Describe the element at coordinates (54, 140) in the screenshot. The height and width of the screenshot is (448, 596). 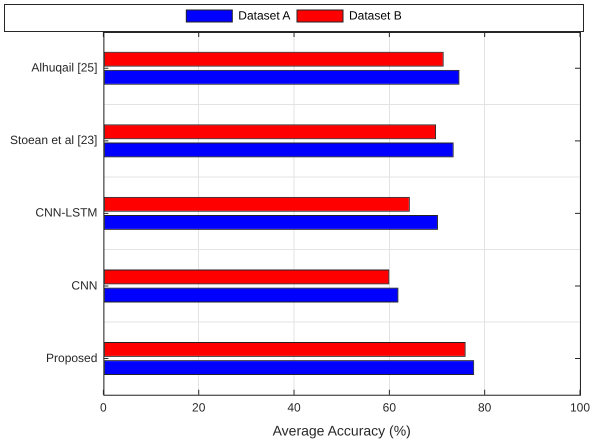
I see `y-tick-label: Stoean et al [23]` at that location.